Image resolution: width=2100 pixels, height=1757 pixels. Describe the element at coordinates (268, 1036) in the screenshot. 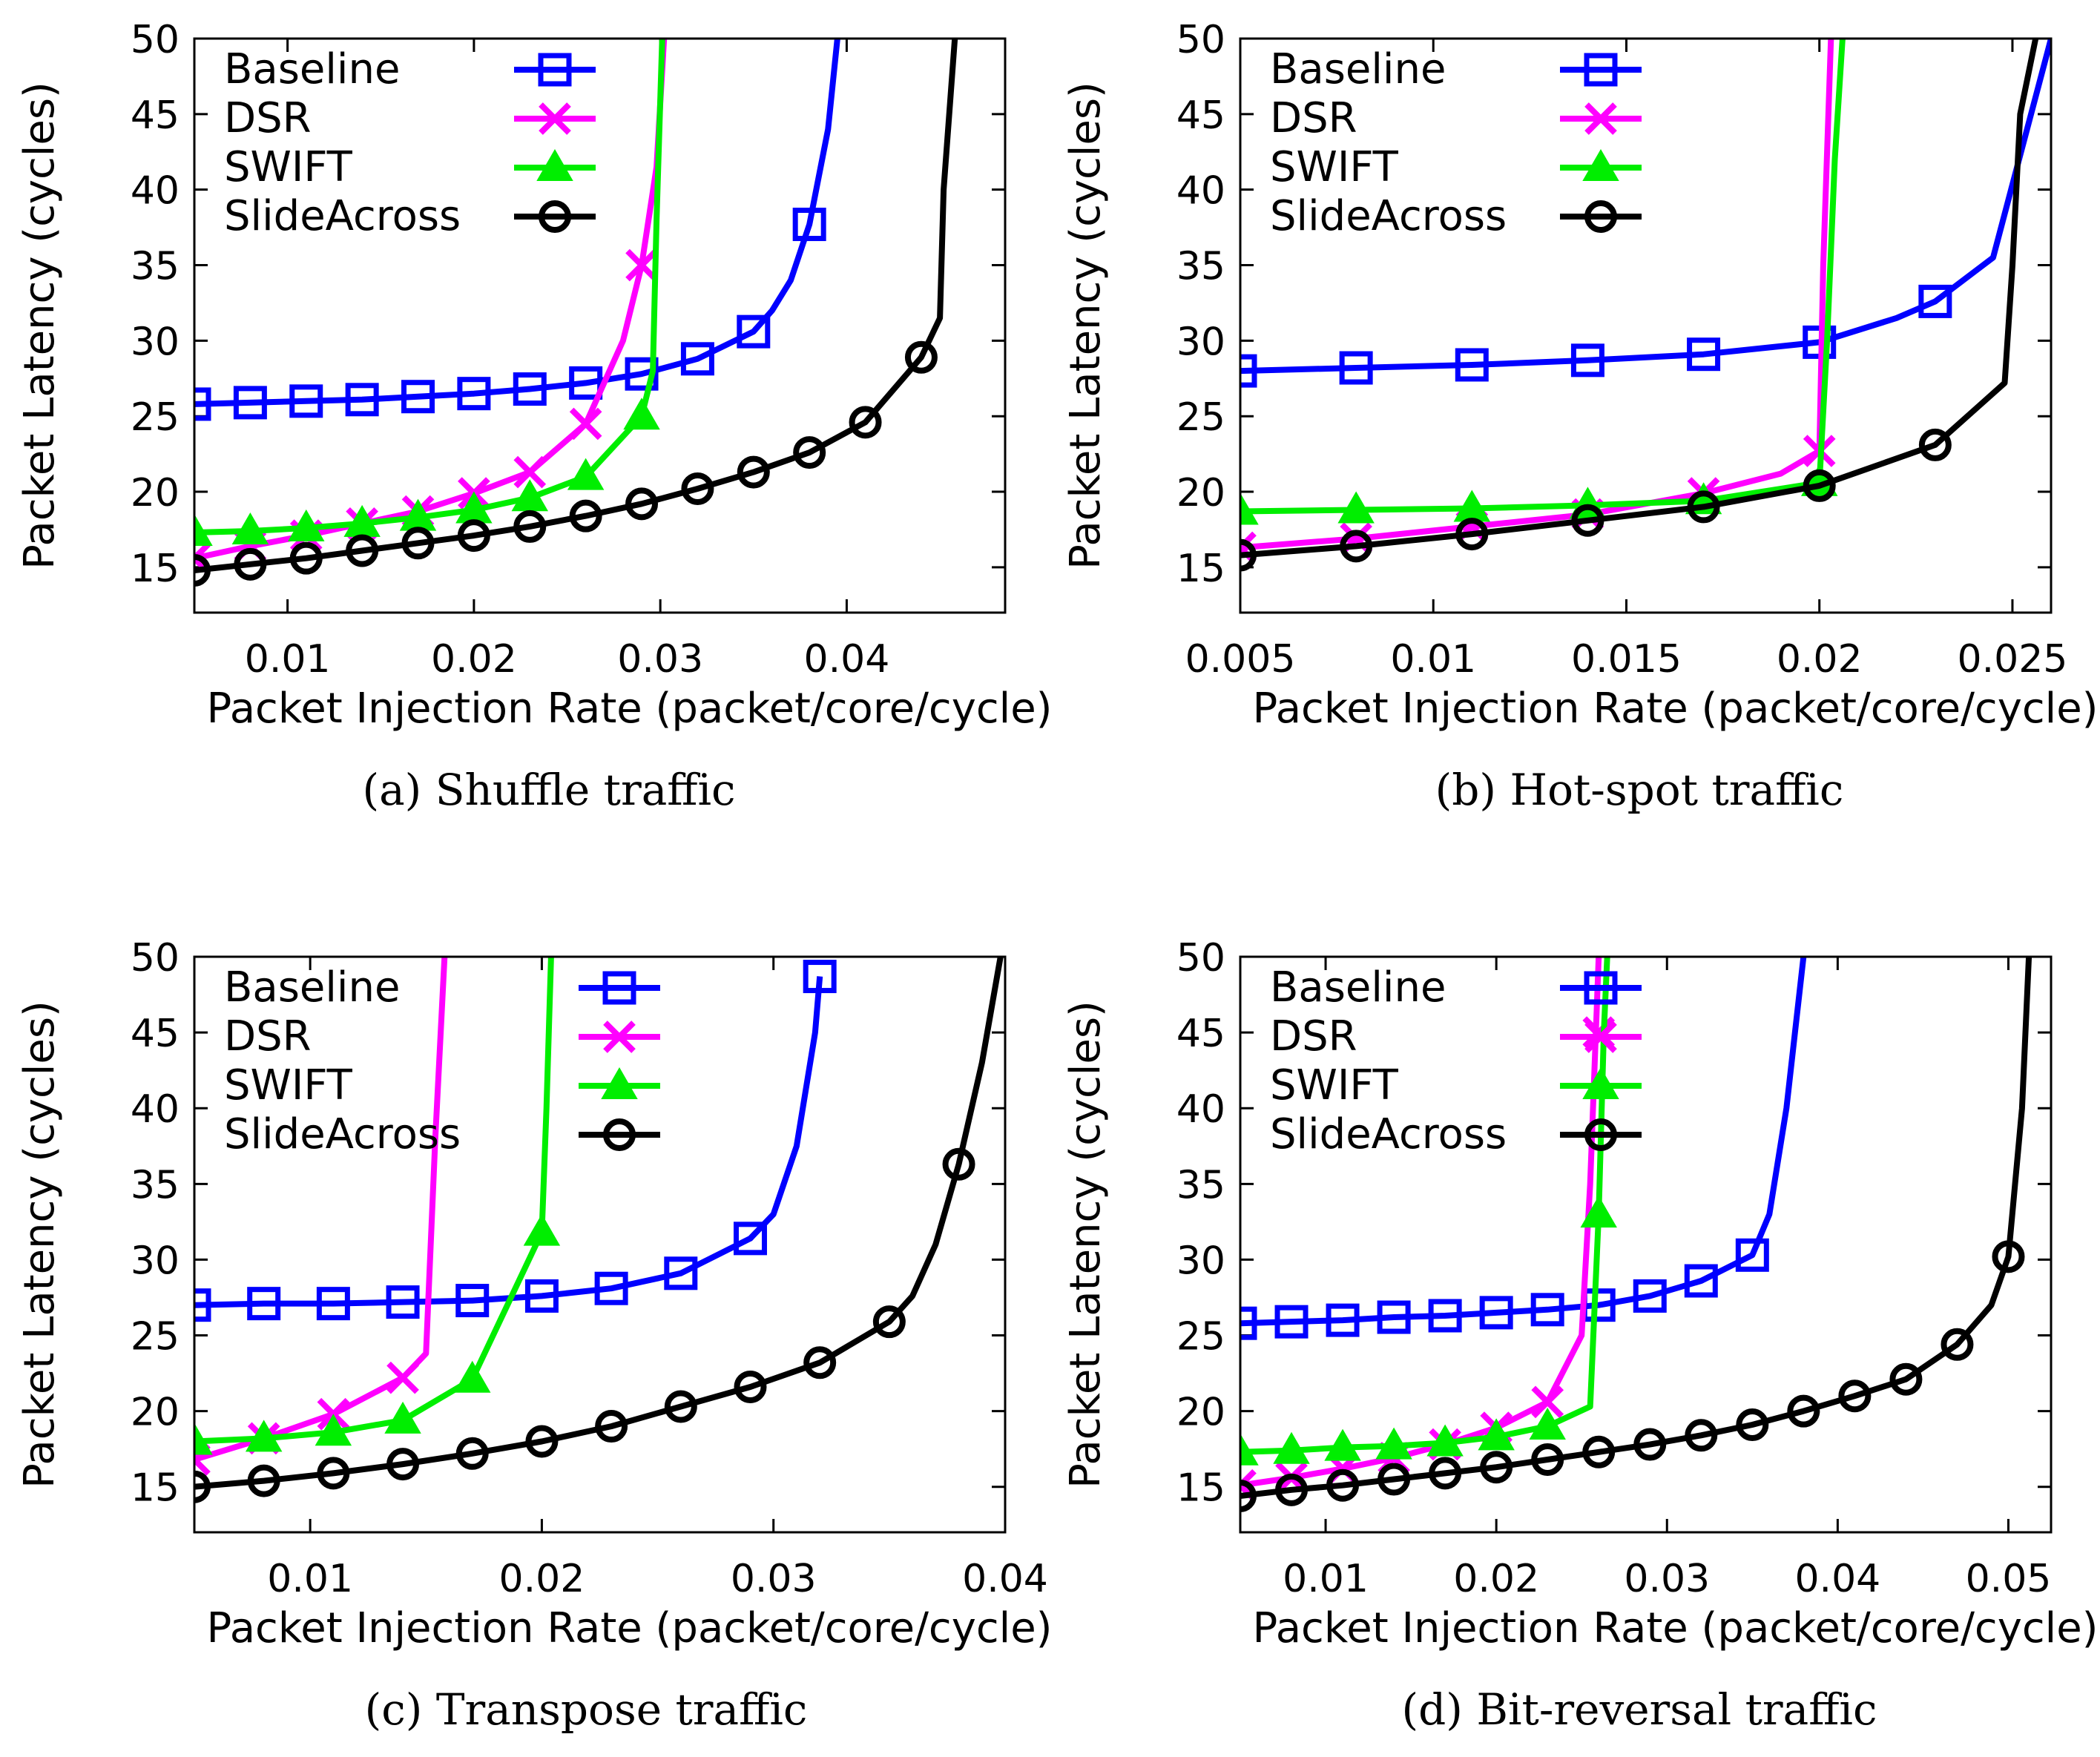

I see `legend-label-dsr: DSR` at that location.